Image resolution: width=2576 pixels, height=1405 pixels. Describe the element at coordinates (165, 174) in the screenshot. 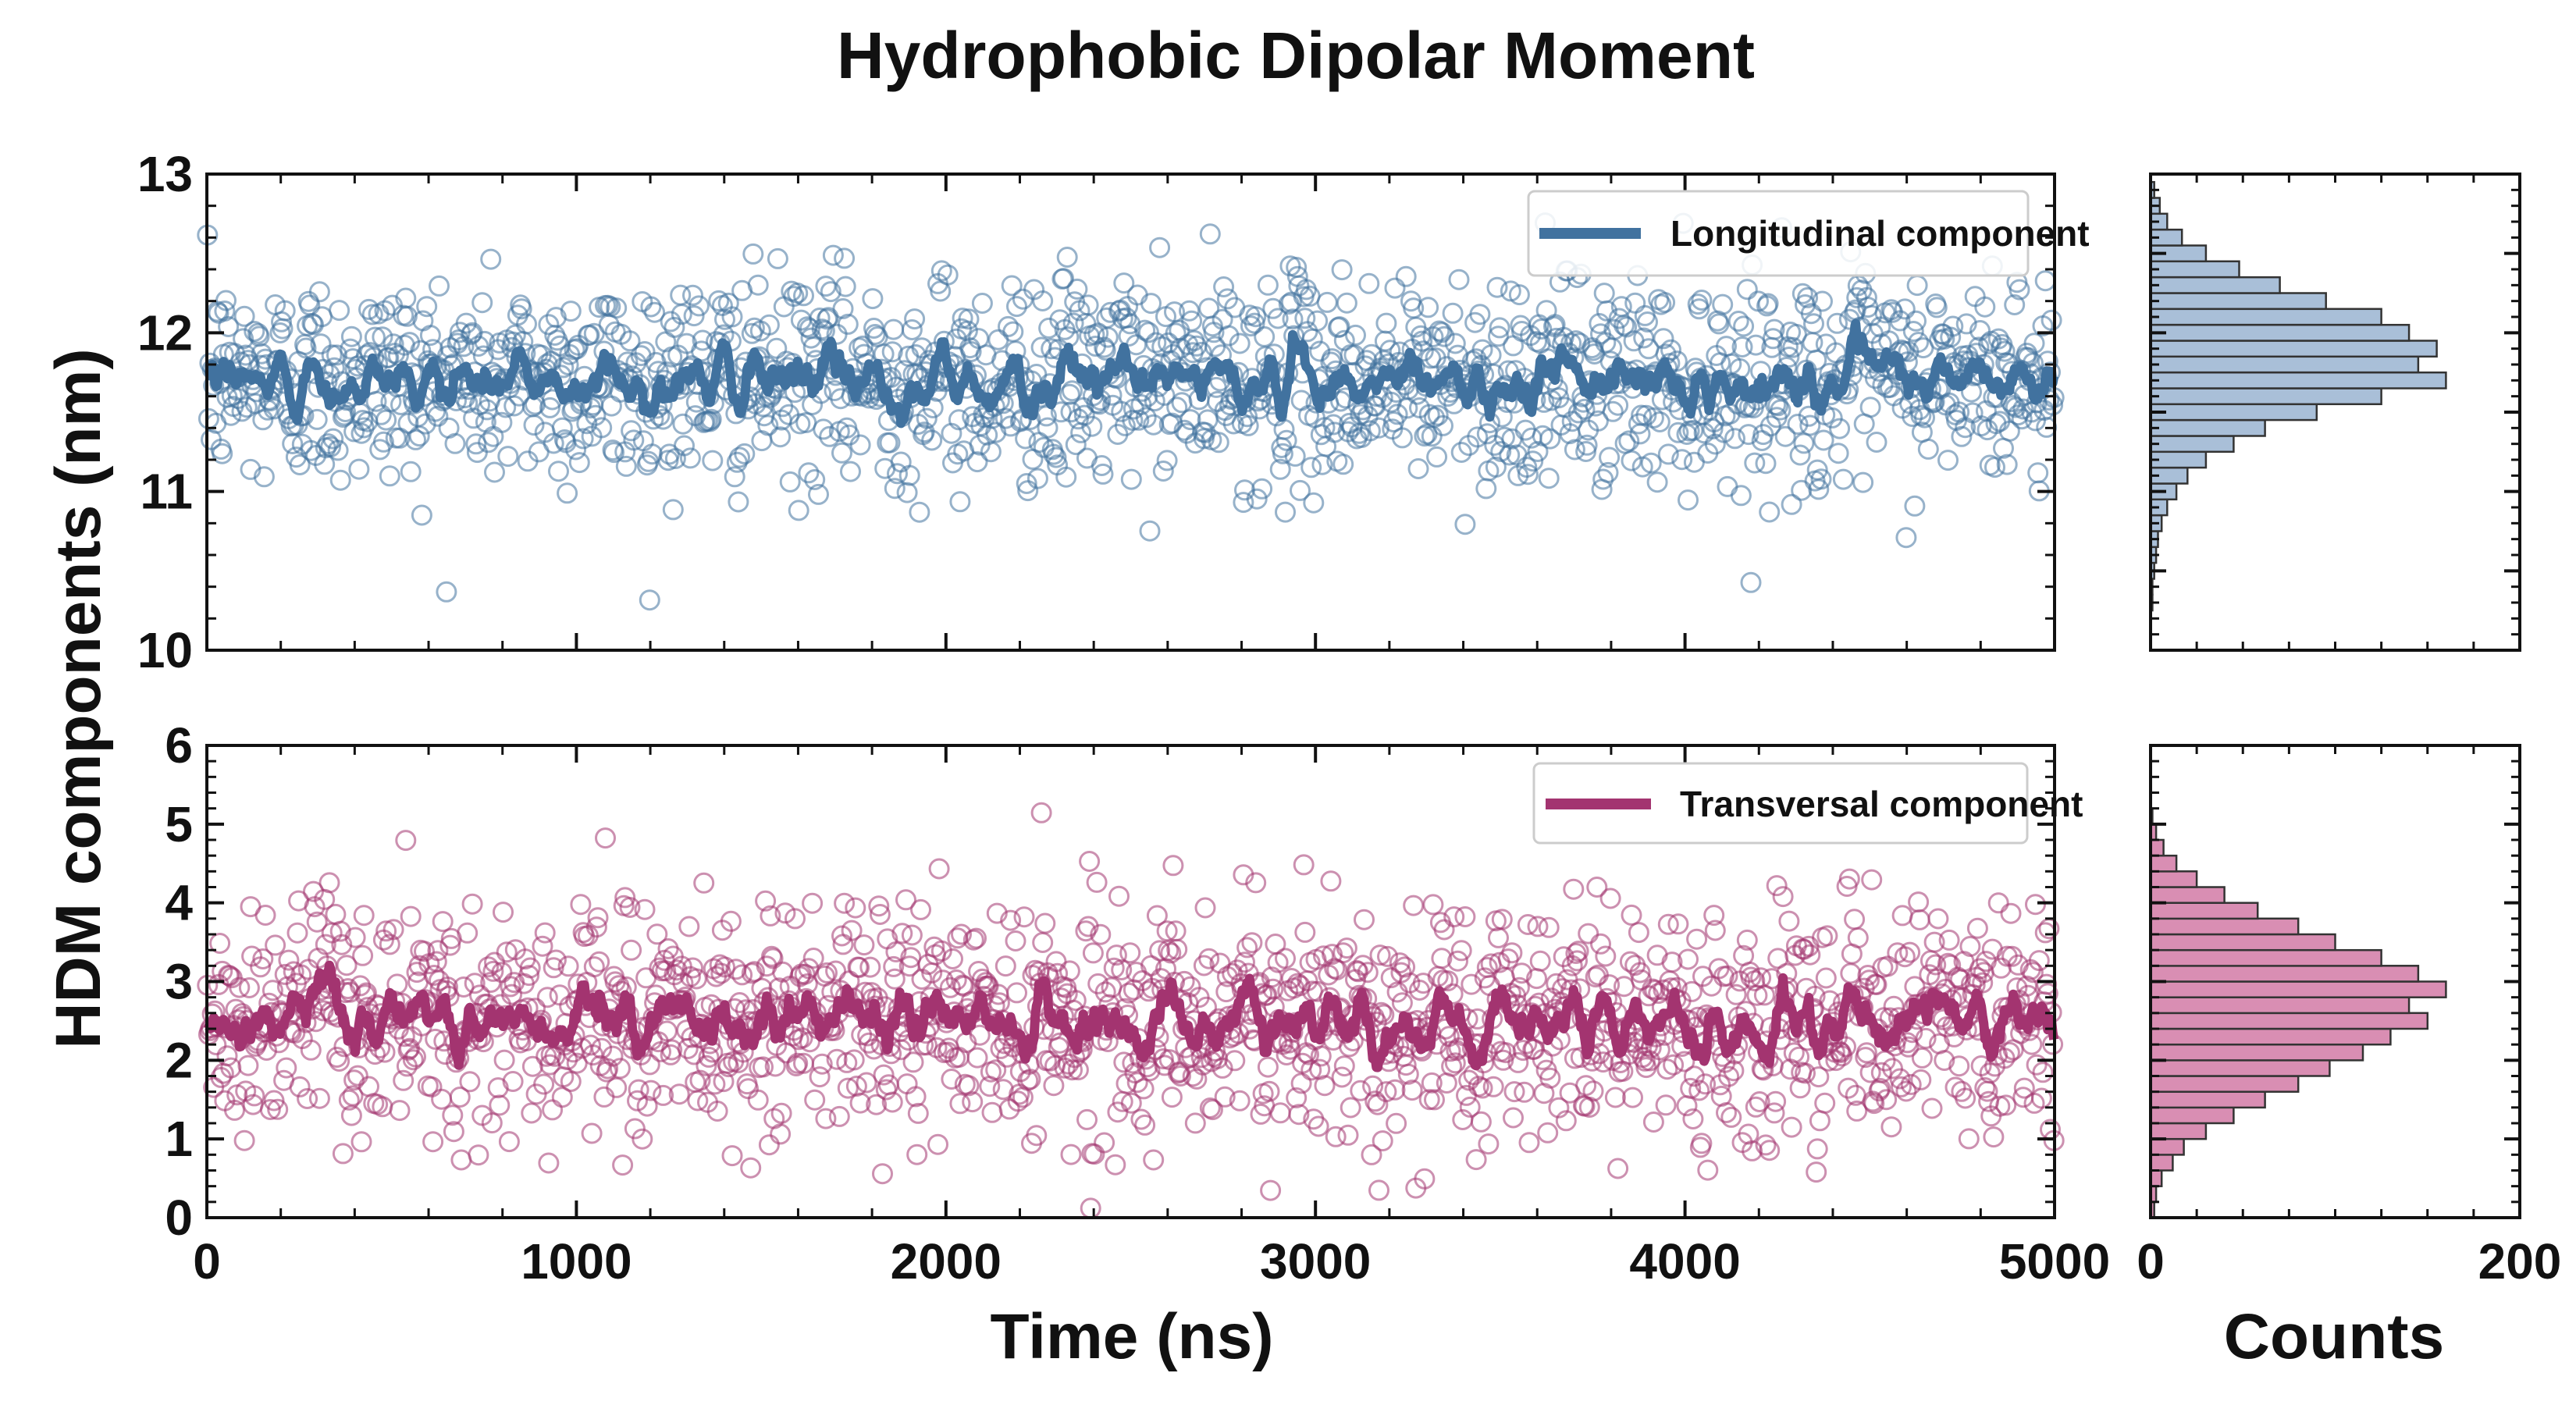

I see `y-tick-label: 13` at that location.